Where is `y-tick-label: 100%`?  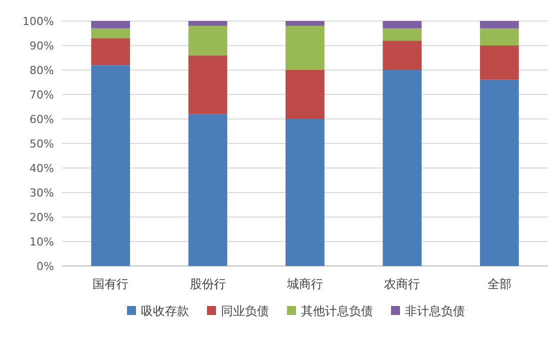
y-tick-label: 100% is located at coordinates (38, 21).